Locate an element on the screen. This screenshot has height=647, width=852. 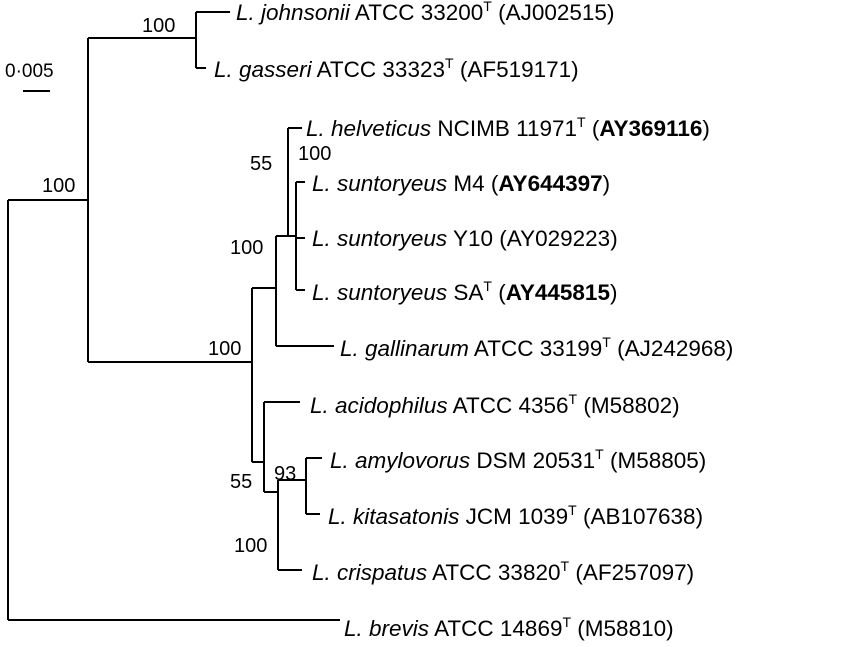
taxon-accession: AF257097 is located at coordinates (635, 572).